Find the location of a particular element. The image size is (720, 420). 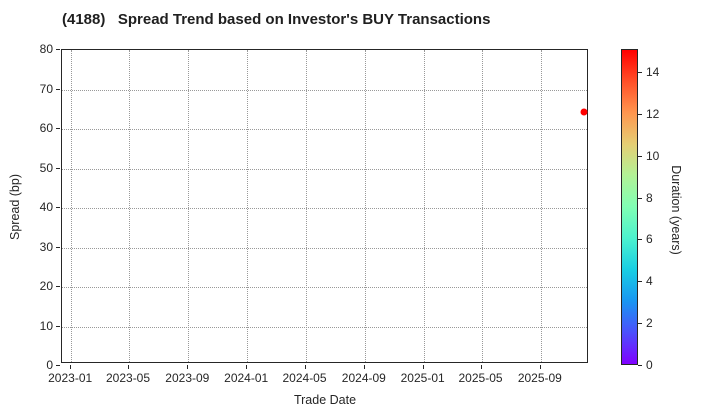

colorbar-tick-label: 2 is located at coordinates (649, 323).